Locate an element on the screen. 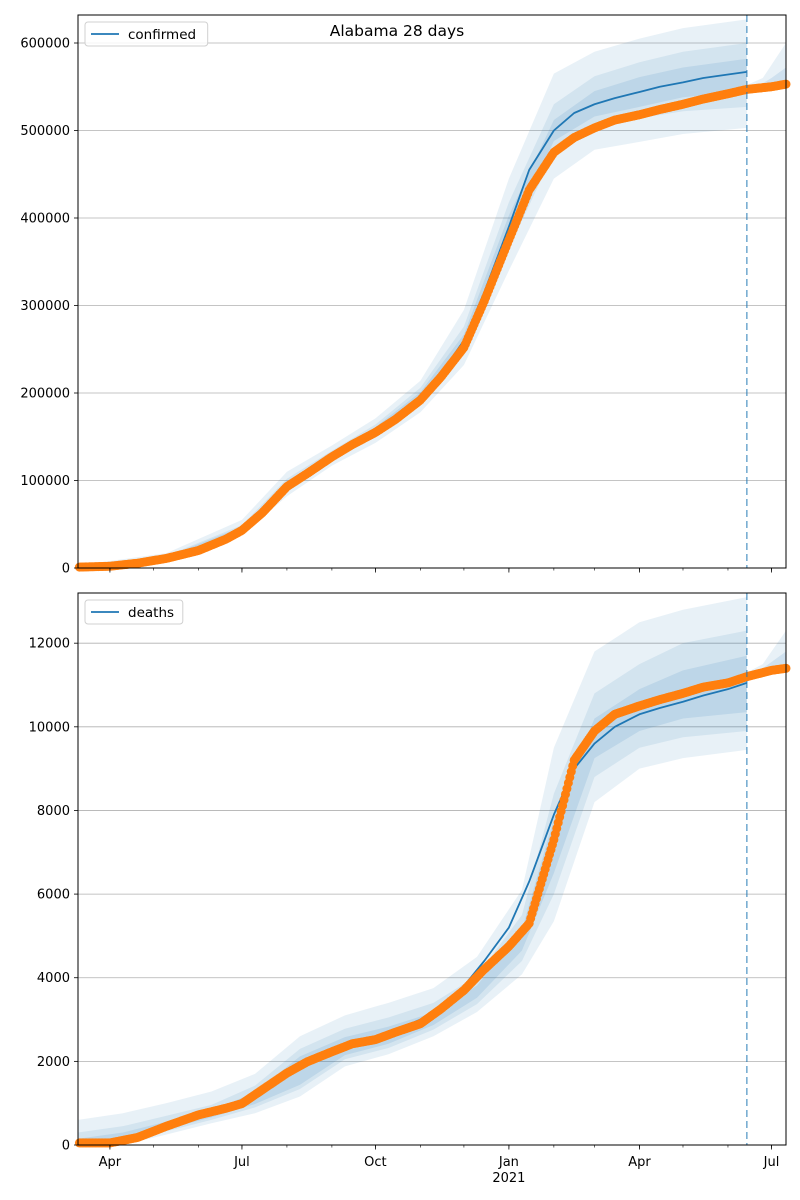  y-tick-label: 500000 is located at coordinates (45, 131).